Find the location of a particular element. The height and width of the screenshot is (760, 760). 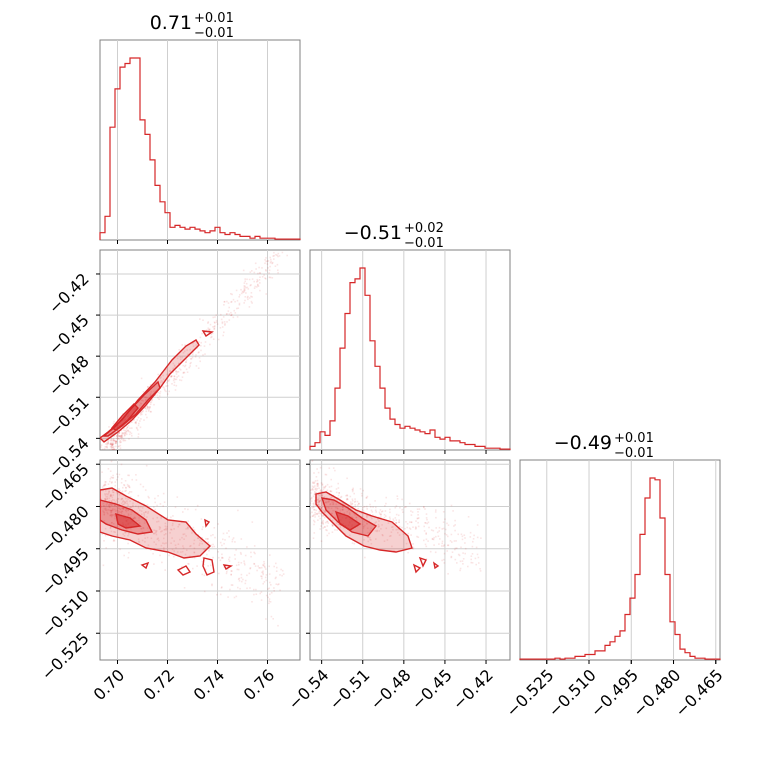

param-title-lower: −0.01 is located at coordinates (424, 243).